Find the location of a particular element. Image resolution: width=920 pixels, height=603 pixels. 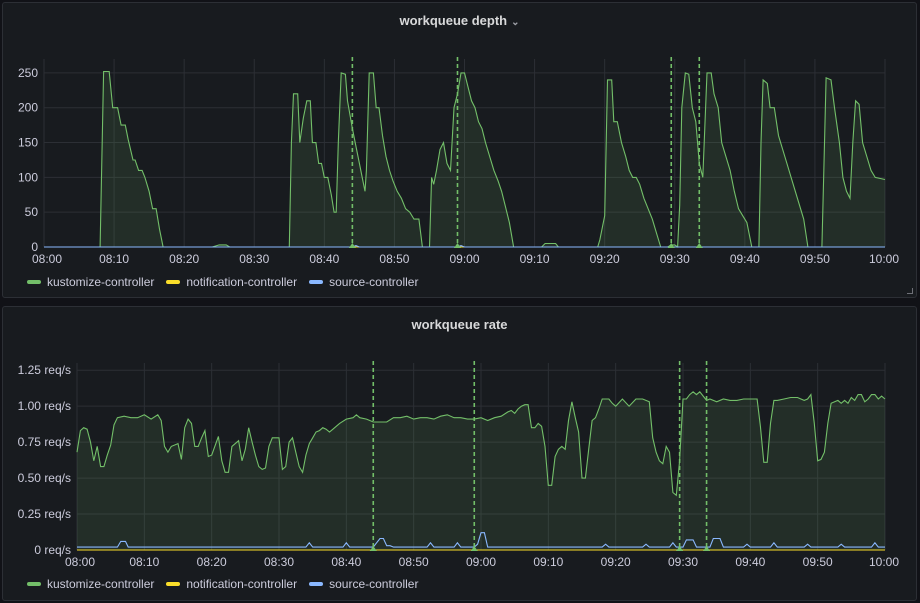

panel-title: workqueue rate is located at coordinates (459, 324).